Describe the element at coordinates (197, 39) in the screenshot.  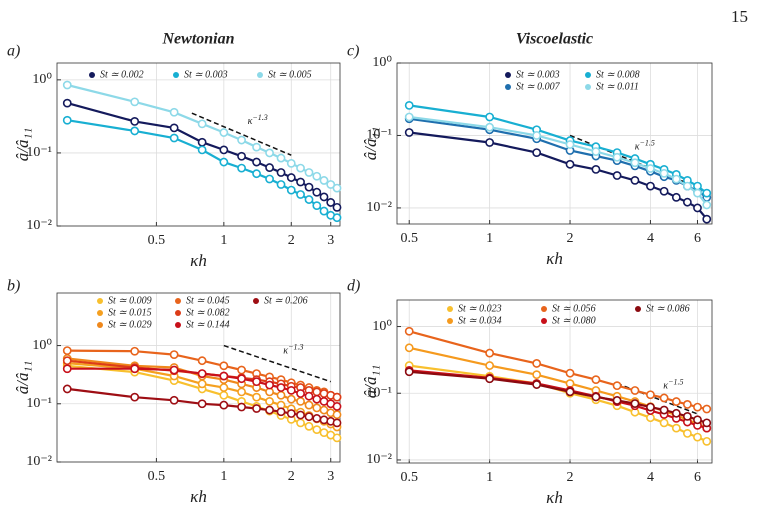
I see `panel-title: Newtonian` at that location.